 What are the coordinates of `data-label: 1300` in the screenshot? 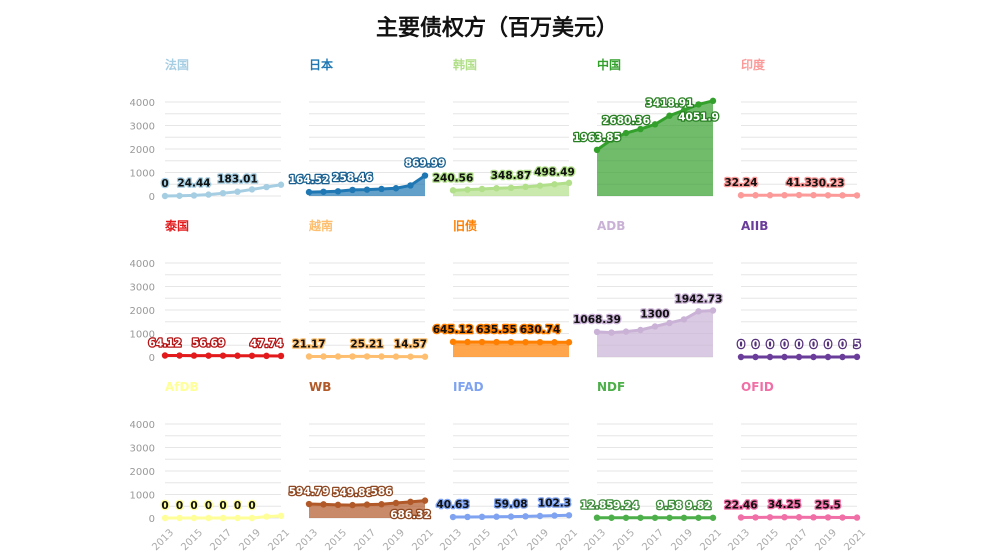 It's located at (654, 314).